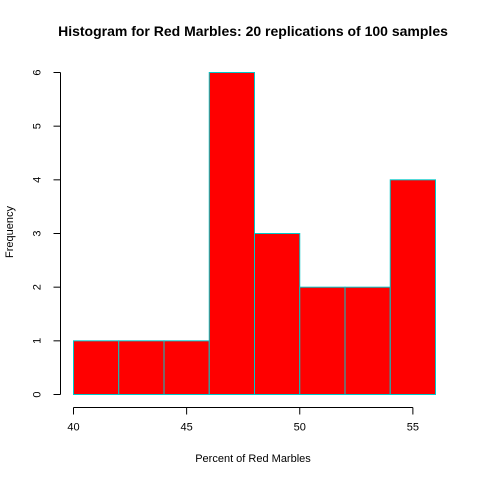 The height and width of the screenshot is (480, 480). What do you see at coordinates (187, 428) in the screenshot?
I see `x-tick-label-2: 45` at bounding box center [187, 428].